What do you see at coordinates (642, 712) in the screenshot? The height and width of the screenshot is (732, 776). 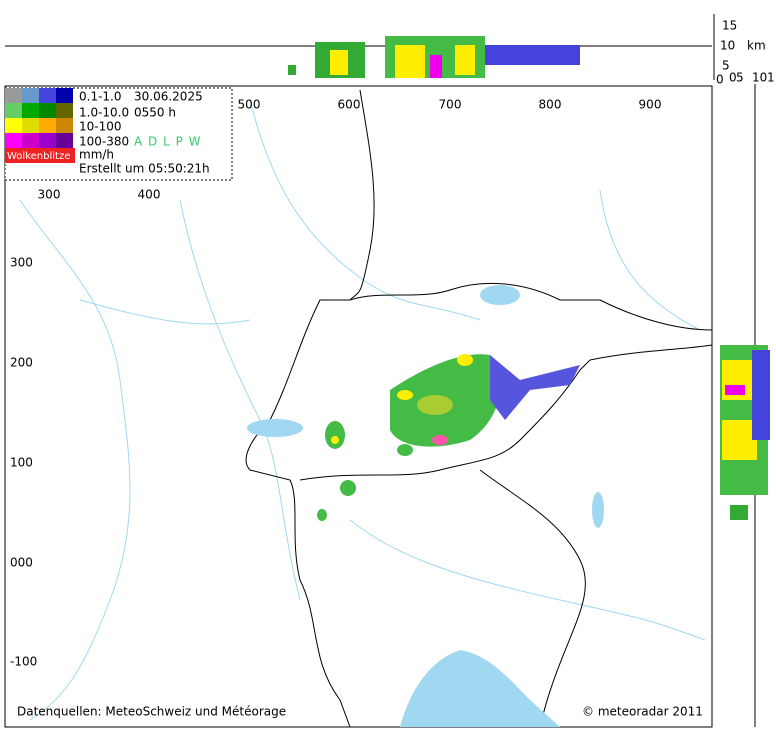 I see `footer-copyright: © meteoradar 2011` at bounding box center [642, 712].